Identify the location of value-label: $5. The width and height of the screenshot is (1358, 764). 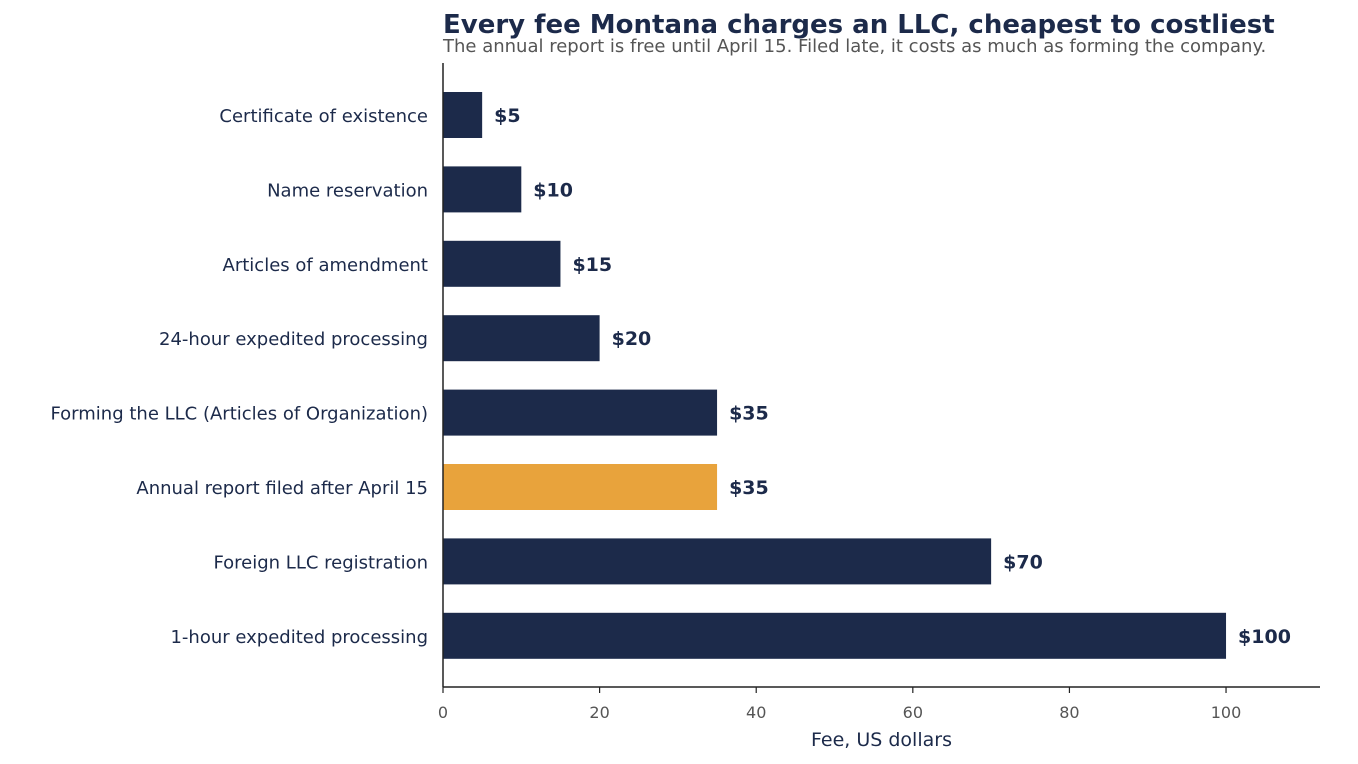
(507, 116).